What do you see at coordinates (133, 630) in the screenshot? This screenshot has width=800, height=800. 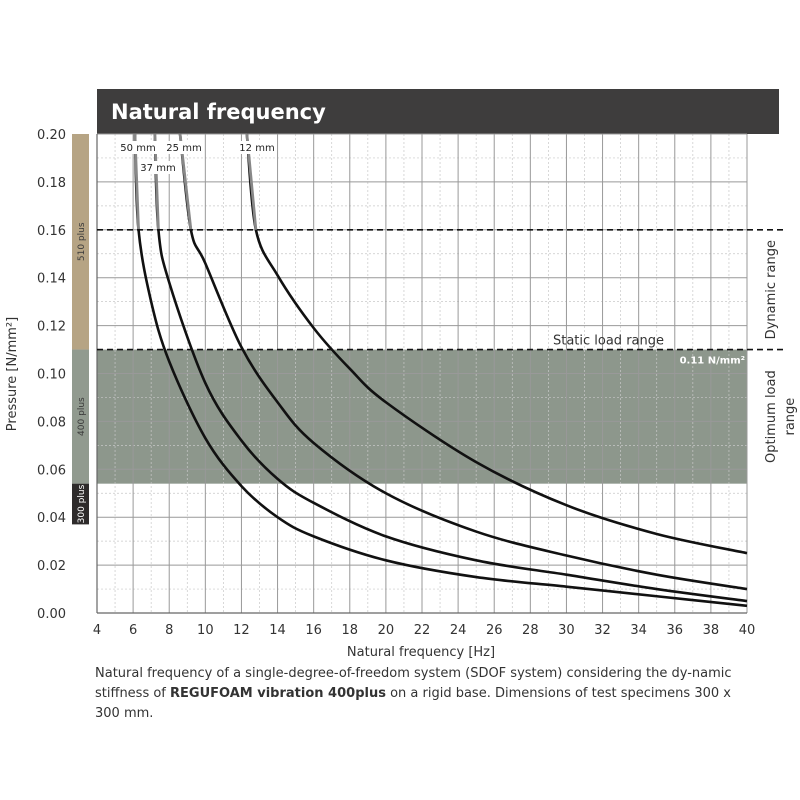 I see `x-tick-label: 6` at bounding box center [133, 630].